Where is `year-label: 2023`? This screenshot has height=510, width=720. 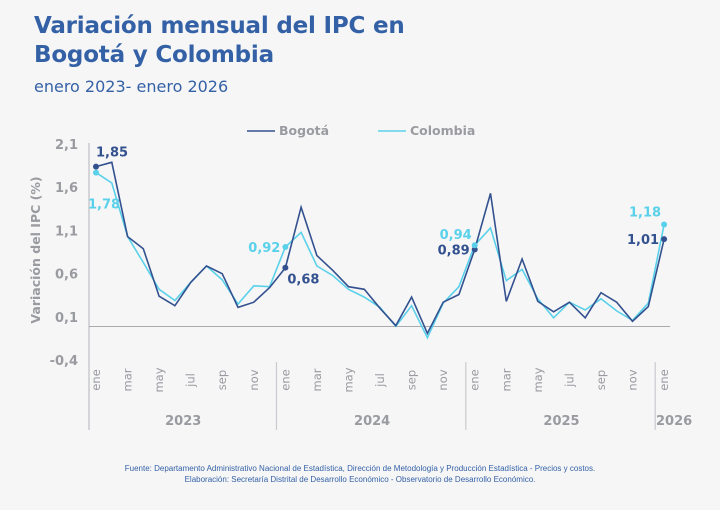 year-label: 2023 is located at coordinates (183, 421).